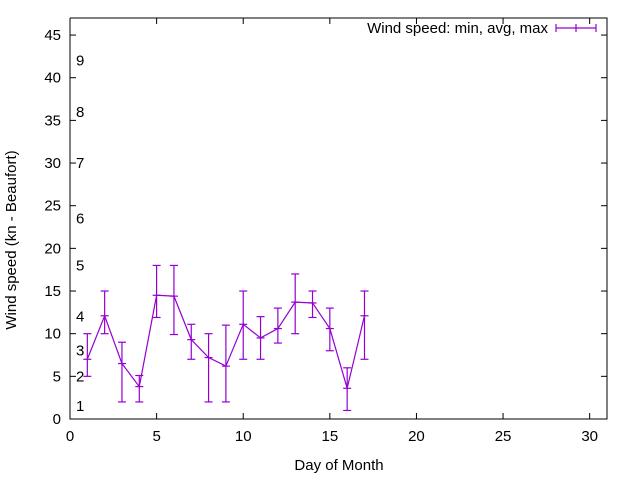  What do you see at coordinates (243, 436) in the screenshot?
I see `x-tick-label: 10` at bounding box center [243, 436].